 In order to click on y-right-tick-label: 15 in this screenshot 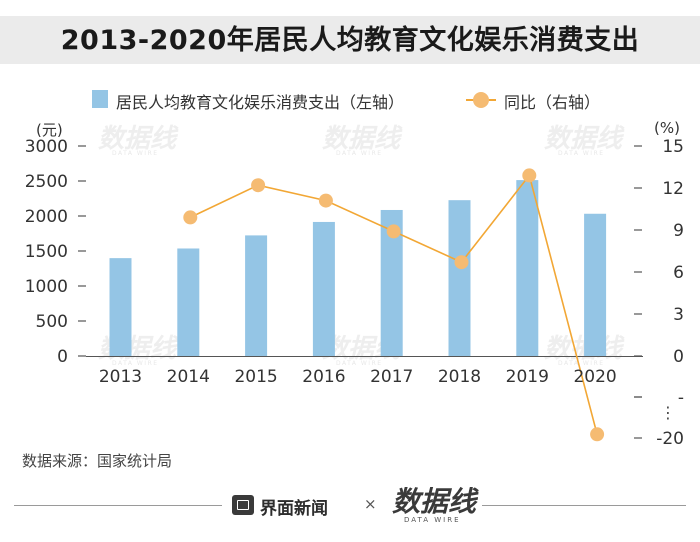, I will do `click(673, 147)`.